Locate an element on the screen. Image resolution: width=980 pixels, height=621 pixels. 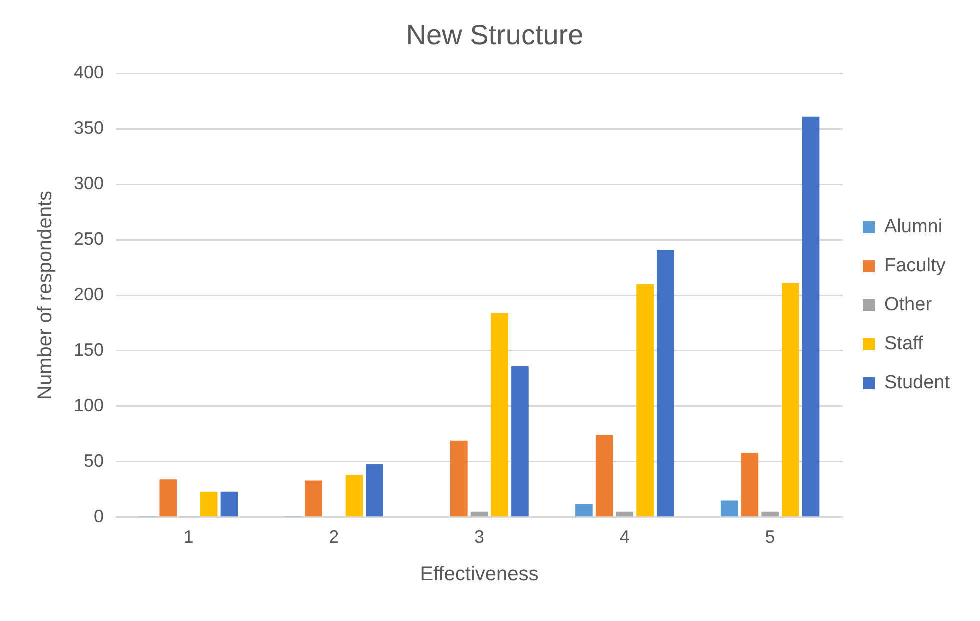
y-tick-label: 100 is located at coordinates (89, 405).